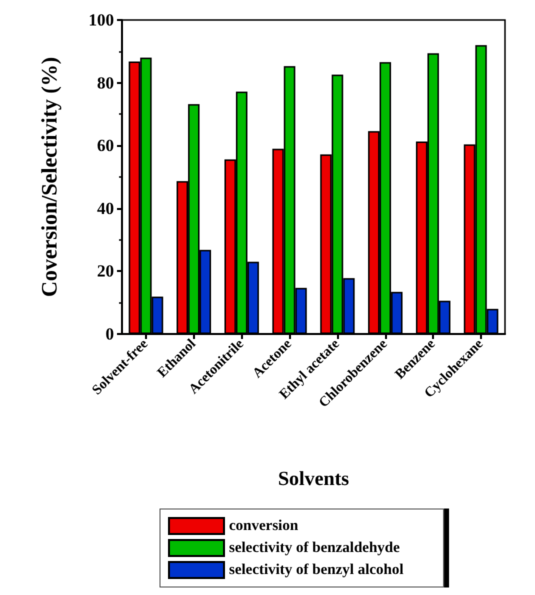  Describe the element at coordinates (105, 208) in the screenshot. I see `y-tick-label: 40` at that location.